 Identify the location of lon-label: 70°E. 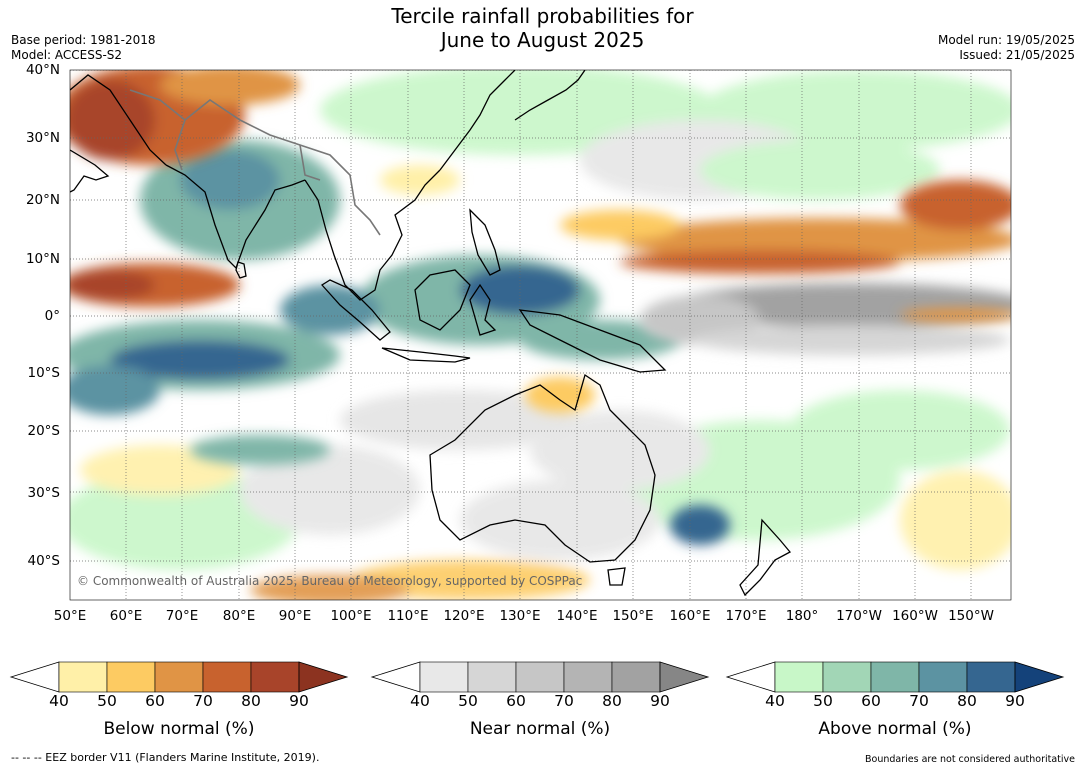
(182, 616).